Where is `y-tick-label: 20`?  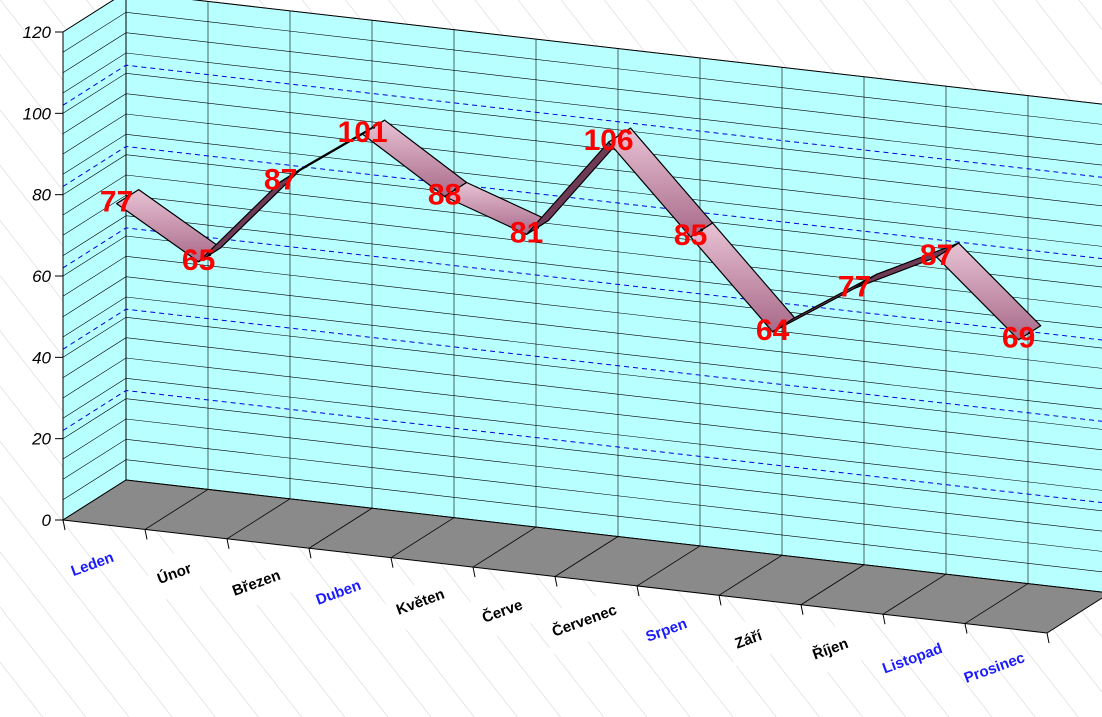
y-tick-label: 20 is located at coordinates (41, 439).